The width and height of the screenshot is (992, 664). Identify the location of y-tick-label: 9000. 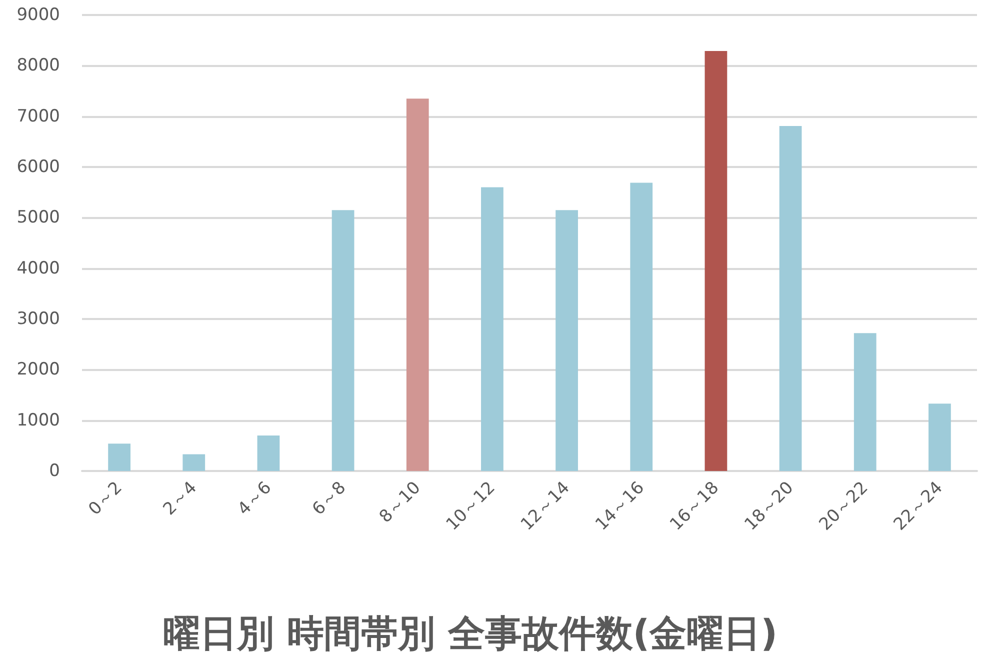
(38, 15).